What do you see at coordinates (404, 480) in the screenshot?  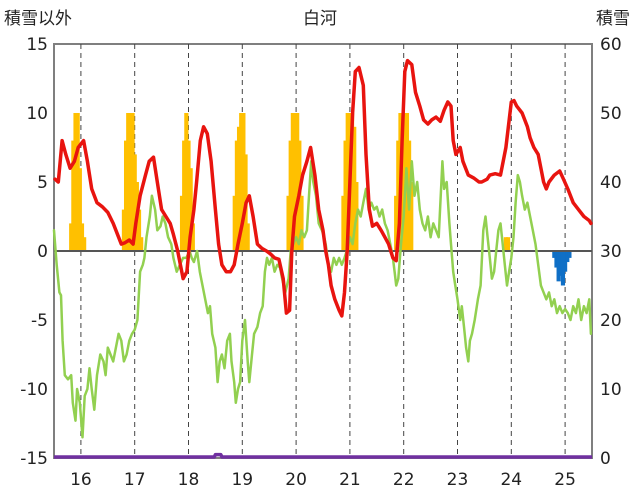 I see `x-tick-label: 22` at bounding box center [404, 480].